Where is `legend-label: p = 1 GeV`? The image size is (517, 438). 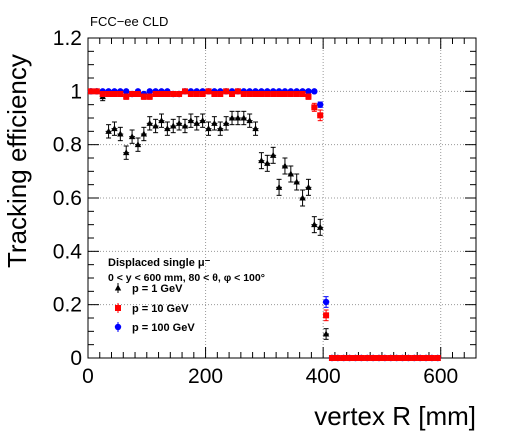
legend-label: p = 1 GeV is located at coordinates (157, 289).